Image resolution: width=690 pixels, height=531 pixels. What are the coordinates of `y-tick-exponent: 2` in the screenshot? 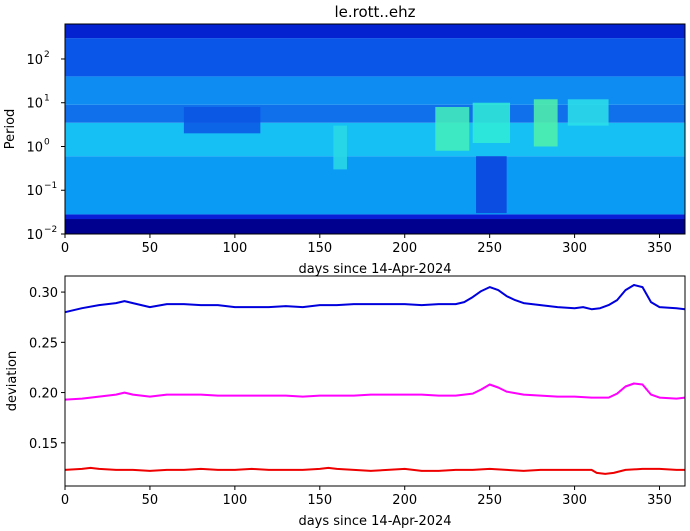 It's located at (47, 55).